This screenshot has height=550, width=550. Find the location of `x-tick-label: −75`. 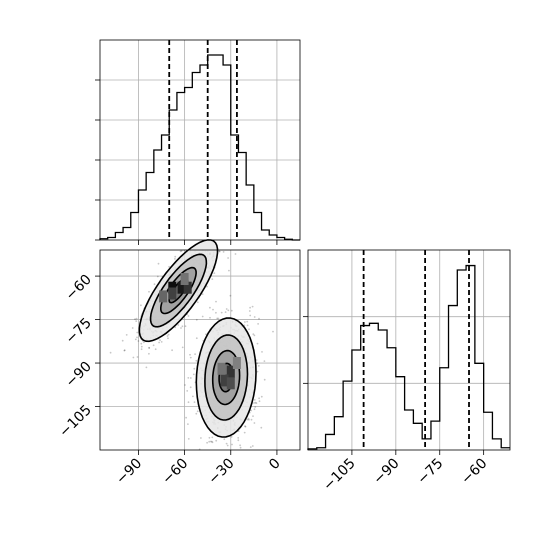

x-tick-label: −75 is located at coordinates (430, 472).